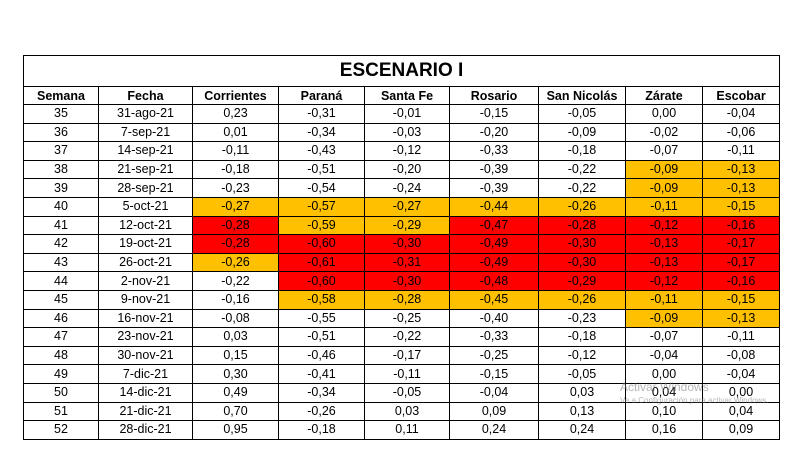 This screenshot has height=450, width=800. I want to click on fecha-cell: 16-nov-21, so click(145, 318).